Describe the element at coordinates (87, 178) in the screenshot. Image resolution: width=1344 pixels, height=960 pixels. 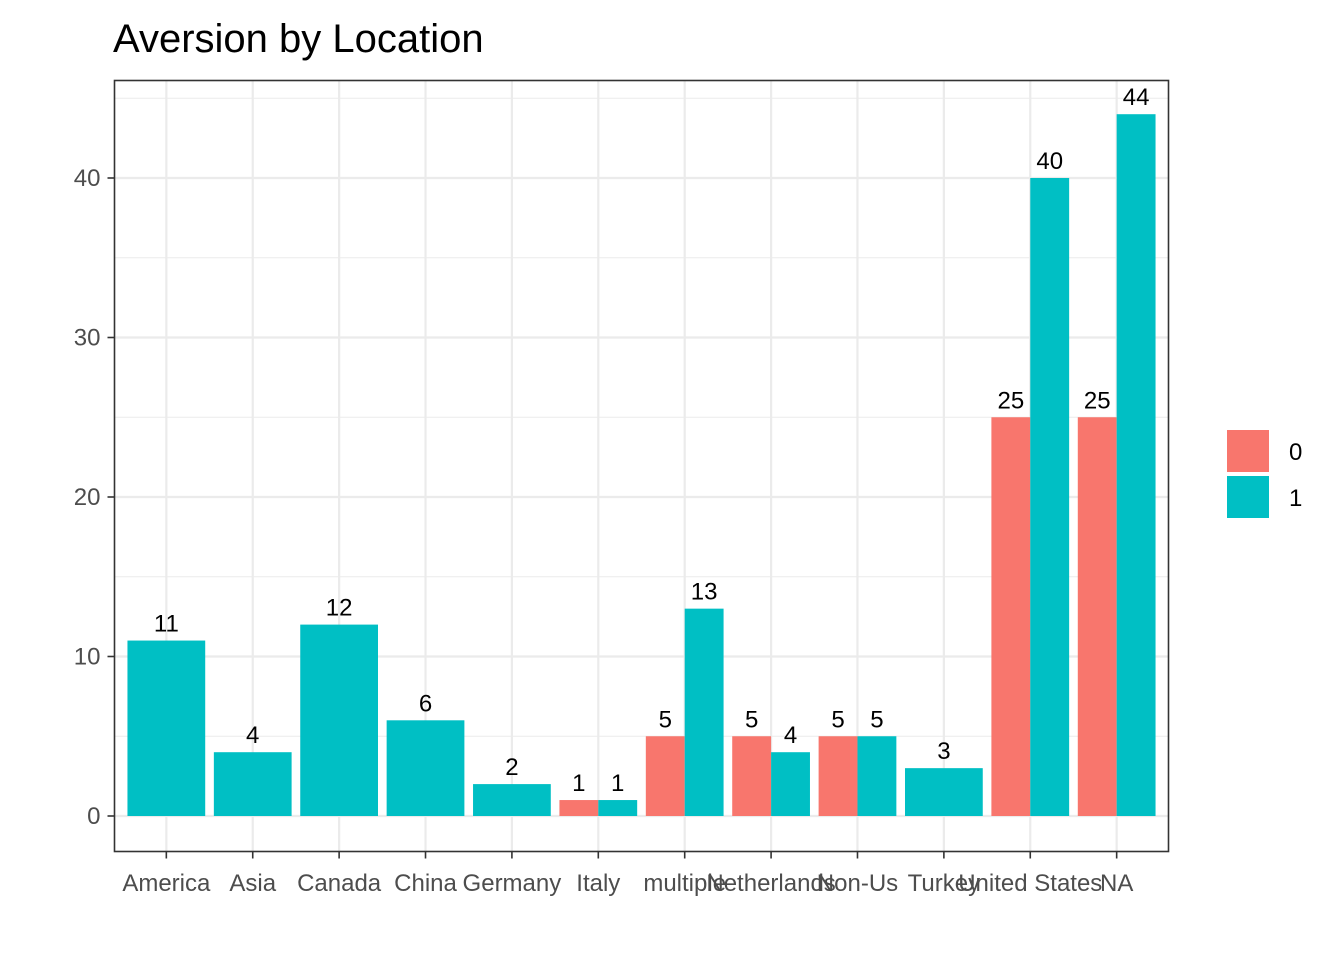
I see `y-tick-label: 40` at that location.